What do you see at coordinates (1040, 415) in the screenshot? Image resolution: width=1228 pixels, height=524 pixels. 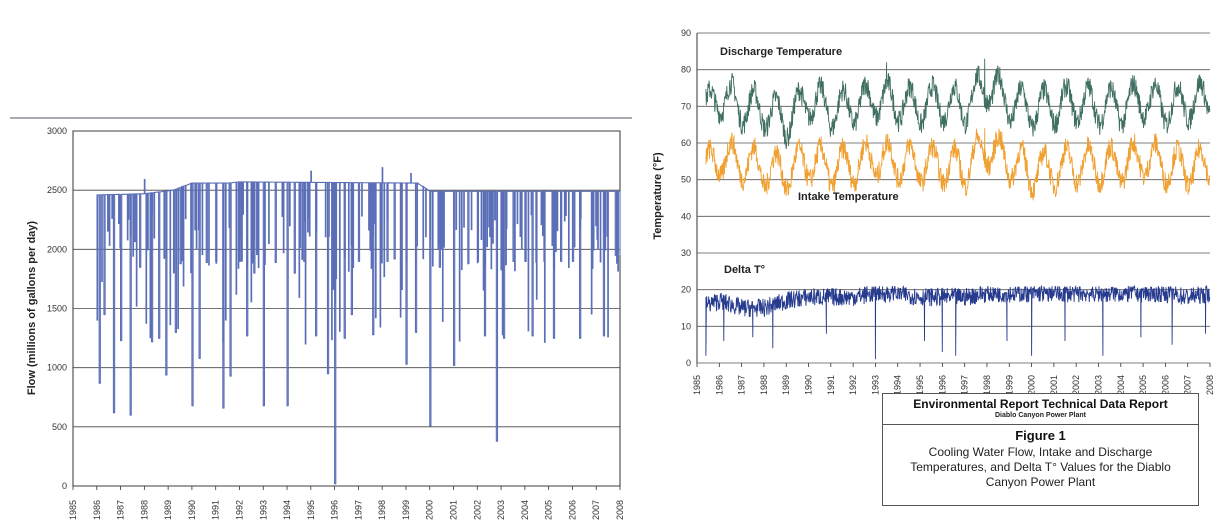 I see `caption-subtitle: Diablo Canyon Power Plant` at bounding box center [1040, 415].